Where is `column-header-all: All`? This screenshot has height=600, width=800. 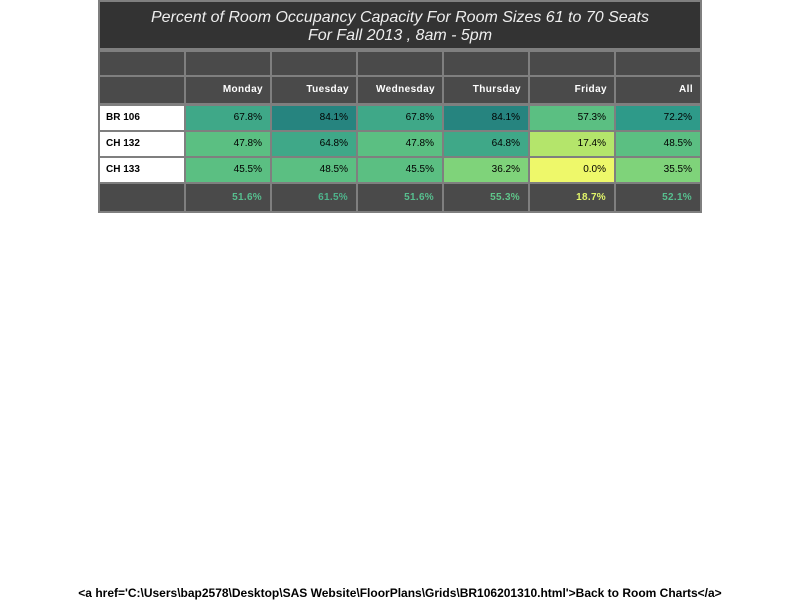
column-header-all: All is located at coordinates (658, 90).